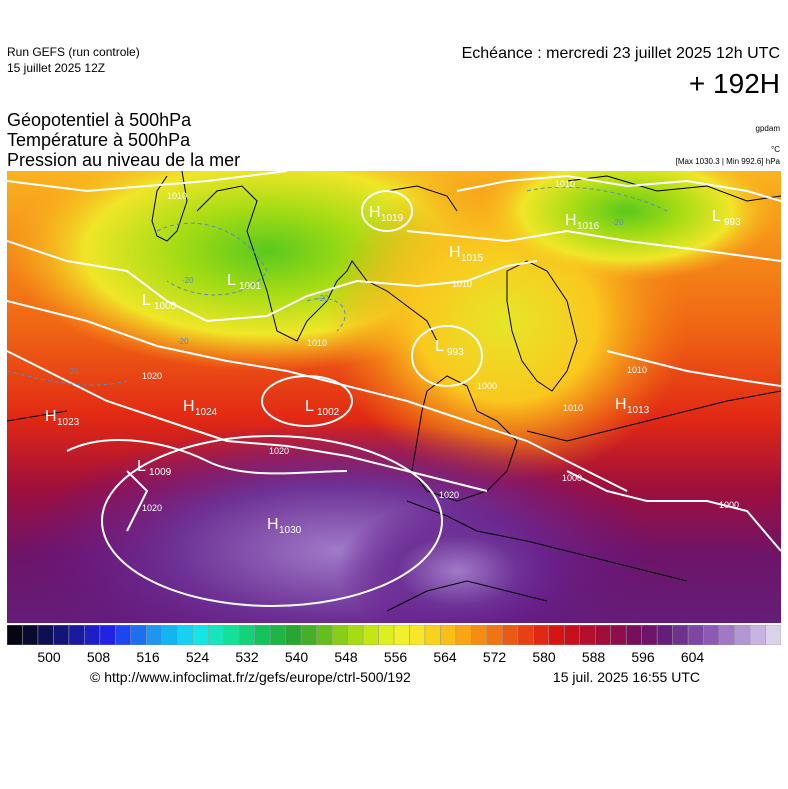 The width and height of the screenshot is (788, 789). I want to click on colorbar, so click(394, 635).